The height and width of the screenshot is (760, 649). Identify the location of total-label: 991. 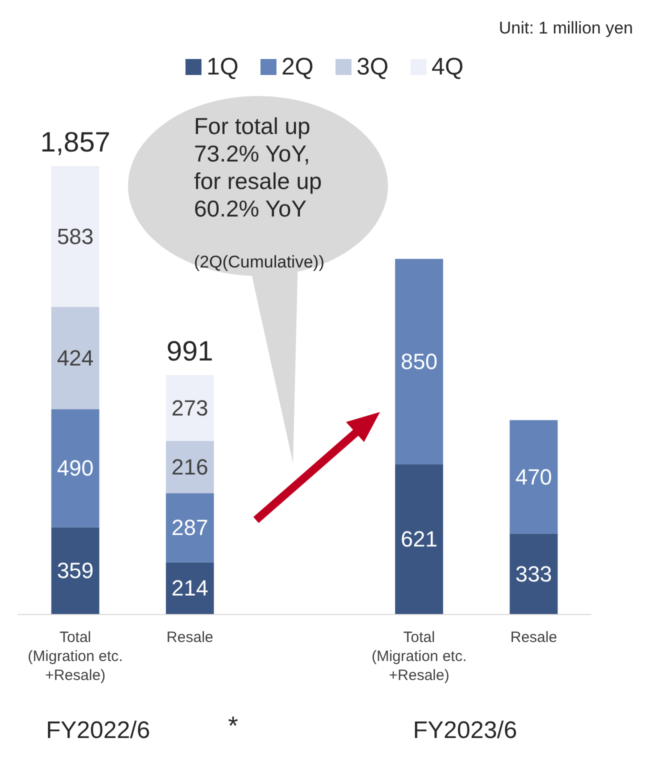
(190, 351).